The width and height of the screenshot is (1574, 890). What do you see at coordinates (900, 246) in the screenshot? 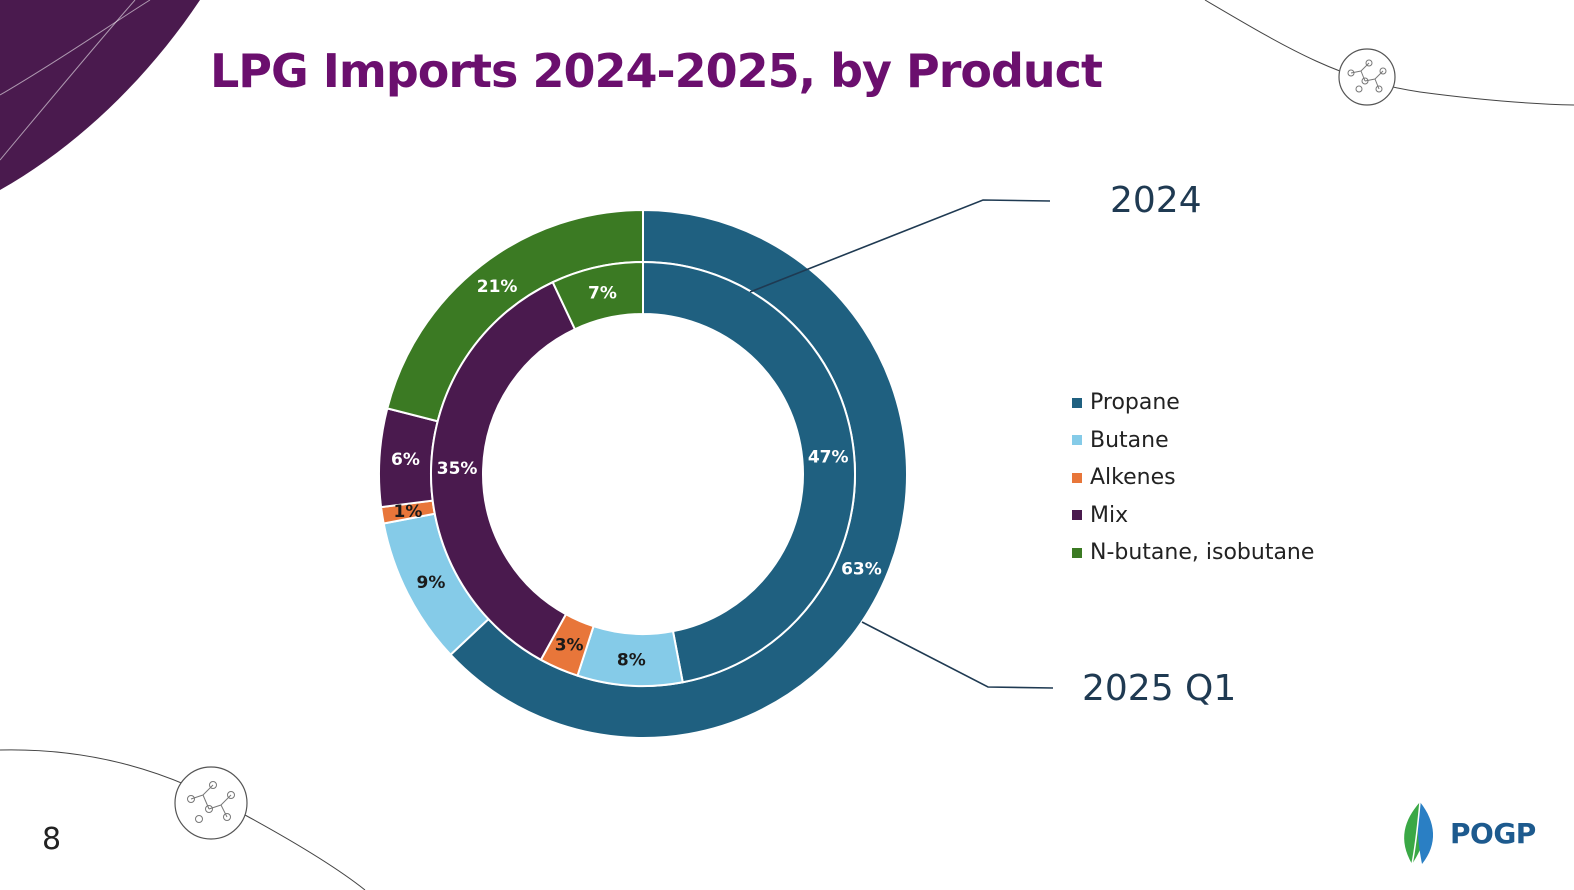
I see `leader-line-outer` at bounding box center [900, 246].